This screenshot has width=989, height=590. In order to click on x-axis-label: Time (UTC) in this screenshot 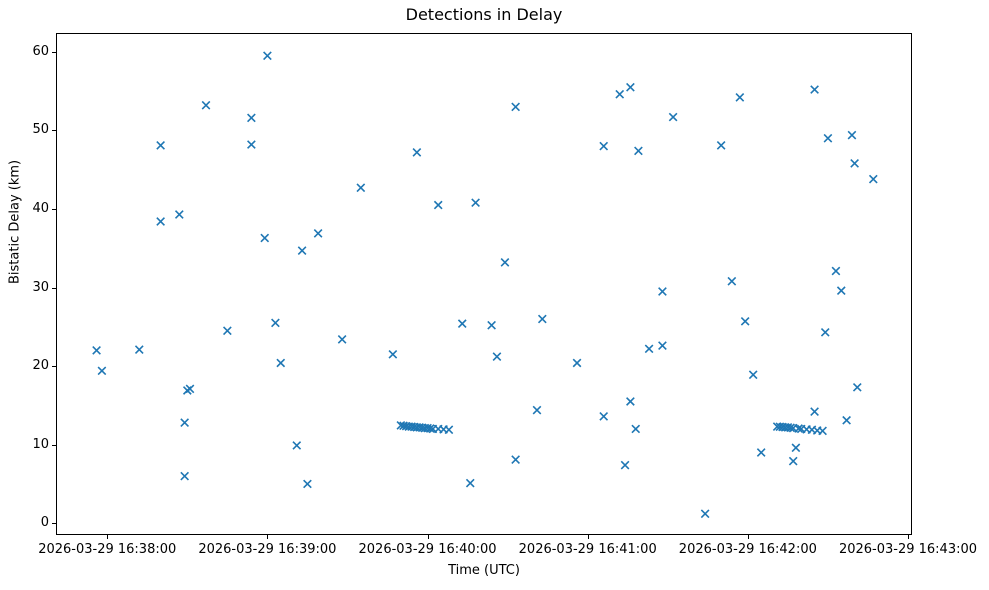, I will do `click(484, 570)`.